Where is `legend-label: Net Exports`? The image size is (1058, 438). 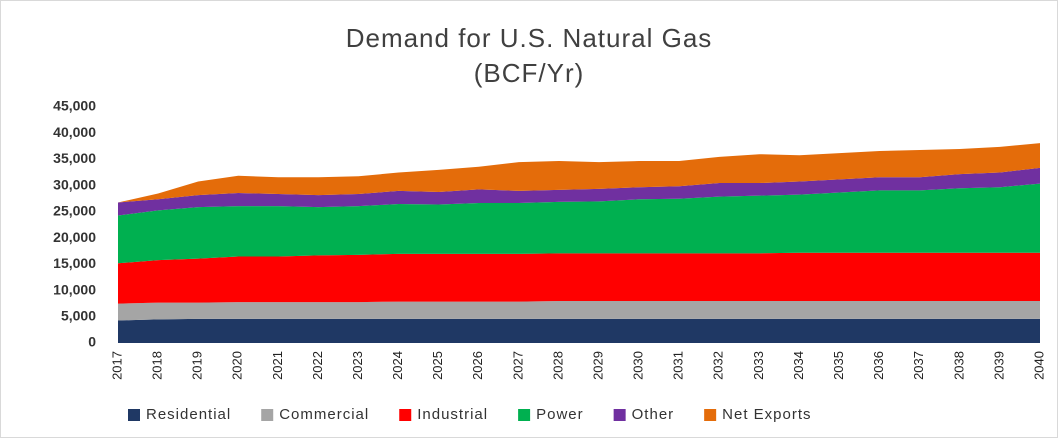
legend-label: Net Exports is located at coordinates (766, 414).